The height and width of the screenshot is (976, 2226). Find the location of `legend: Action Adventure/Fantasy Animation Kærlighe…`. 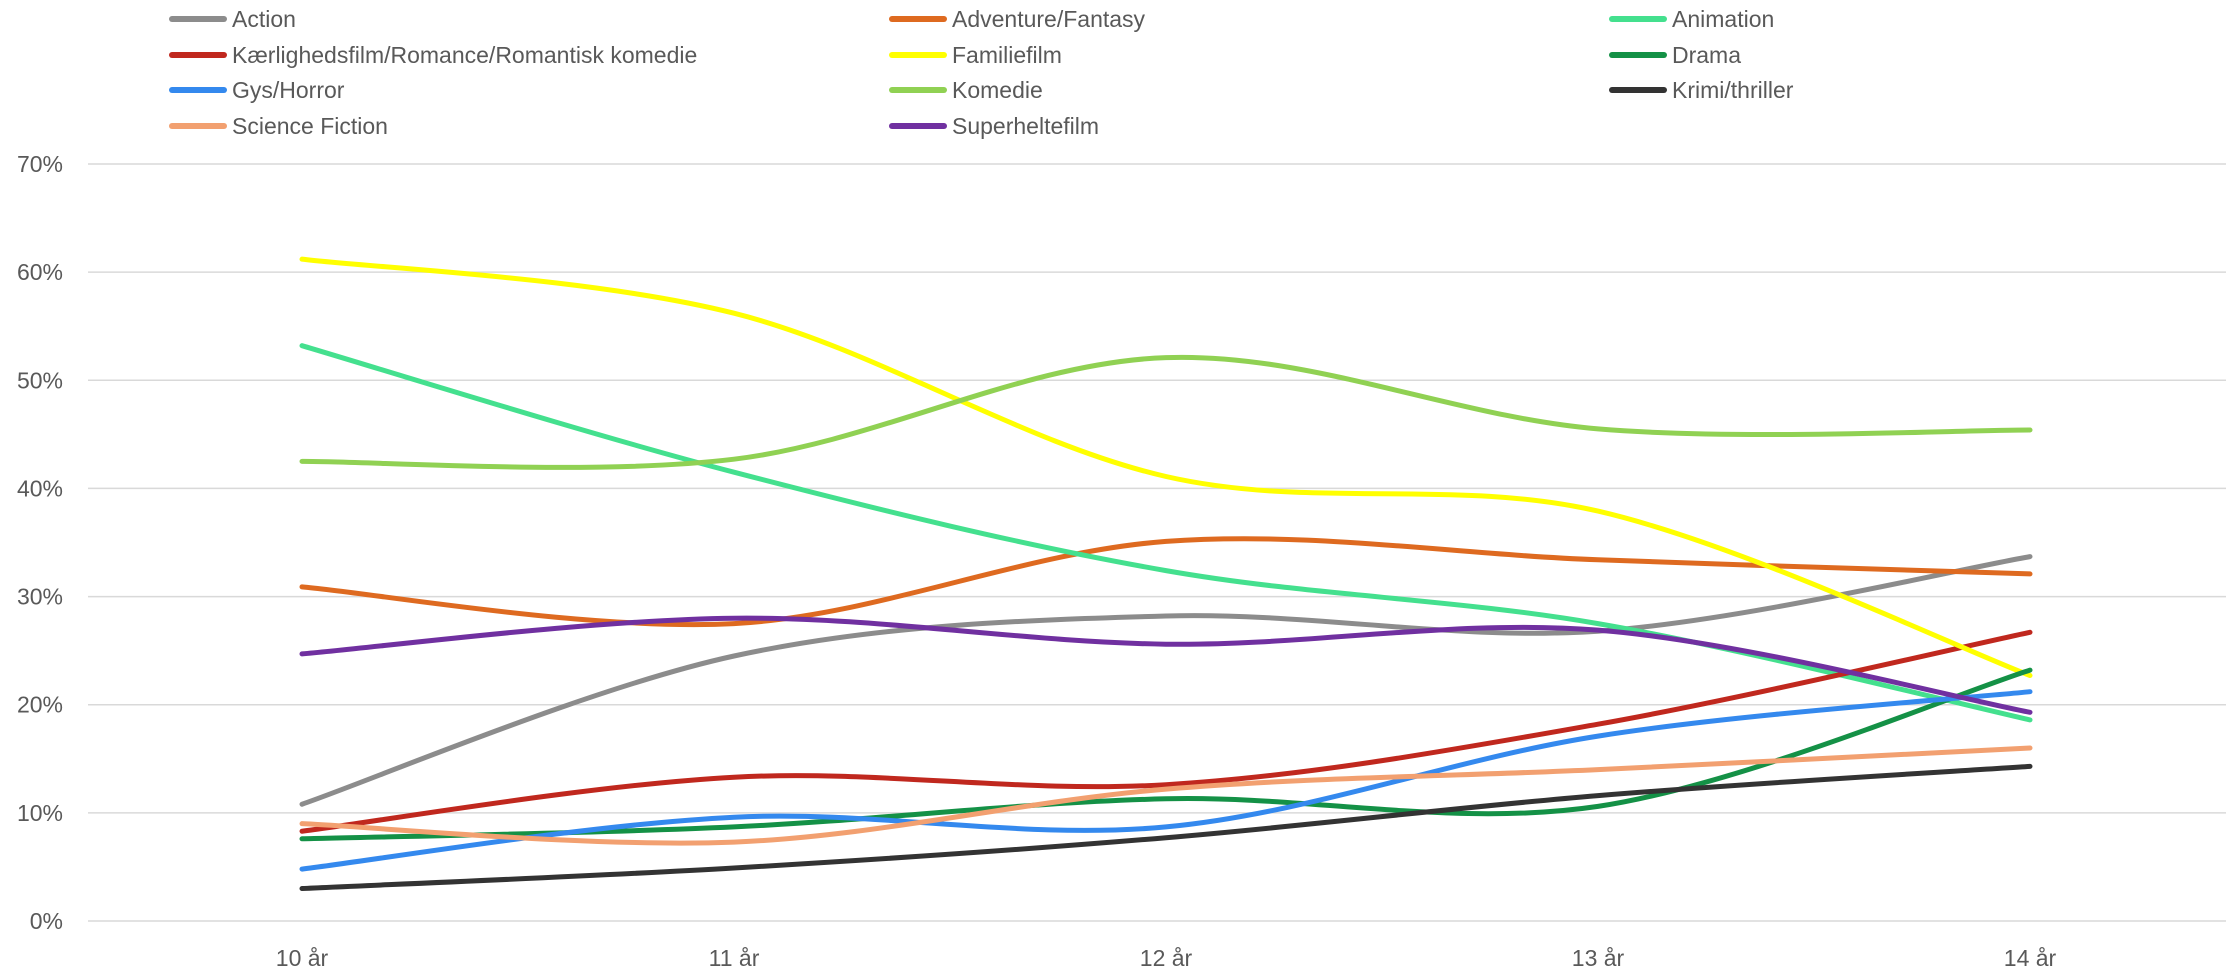

legend: Action Adventure/Fantasy Animation Kærlighe… is located at coordinates (981, 72).